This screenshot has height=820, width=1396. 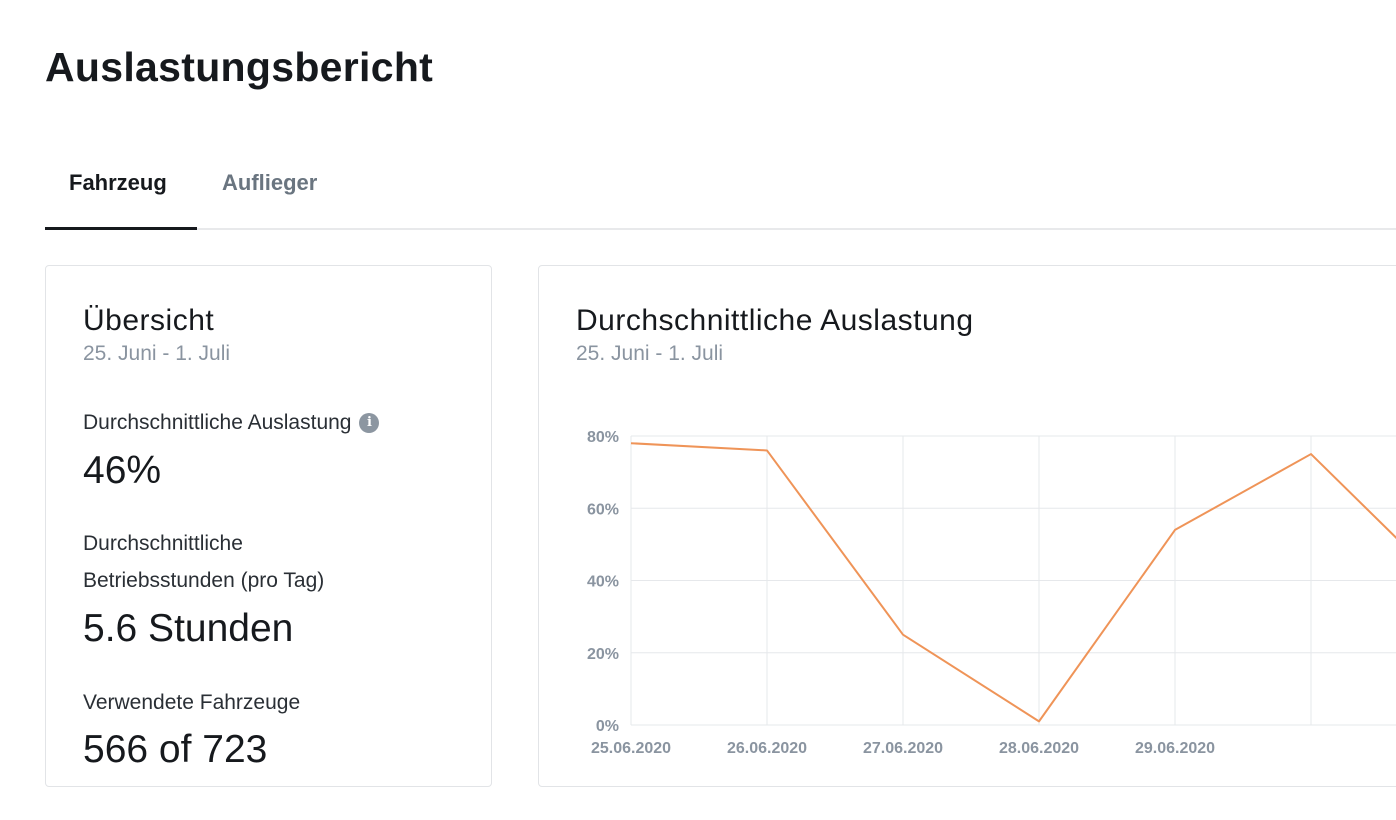 I want to click on vehicles-used-label: Verwendete Fahrzeuge, so click(x=192, y=702).